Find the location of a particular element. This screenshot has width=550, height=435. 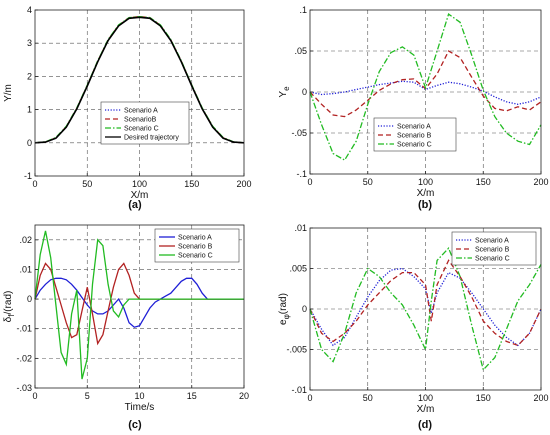

series-line-scenario-b is located at coordinates (425, 303).